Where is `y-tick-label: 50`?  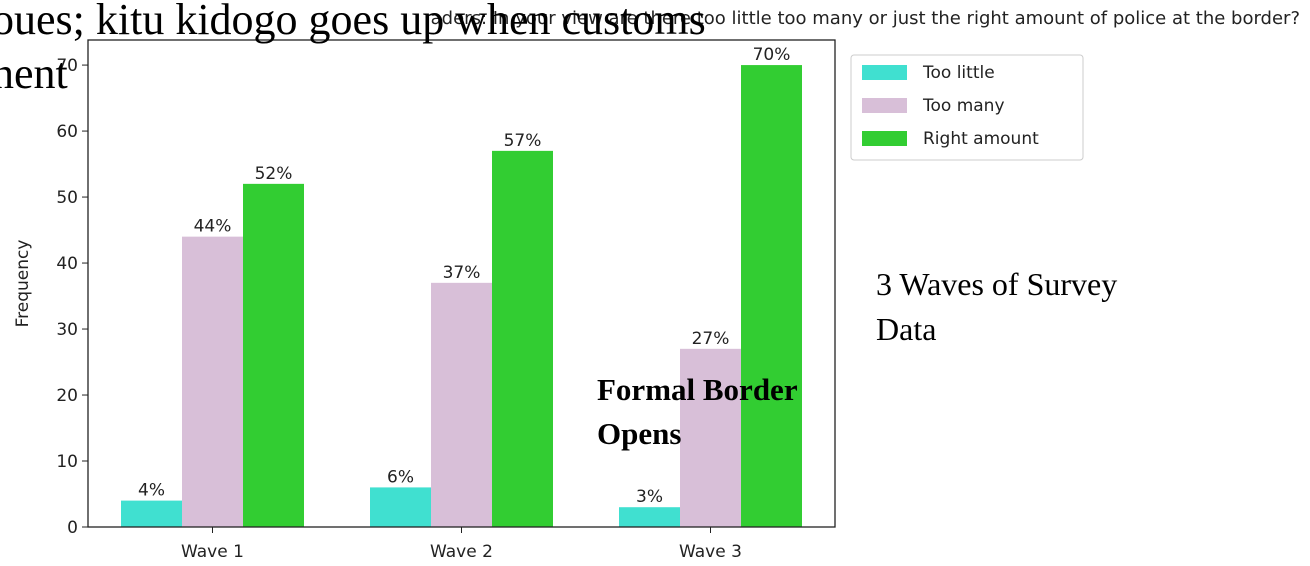
y-tick-label: 50 is located at coordinates (67, 198).